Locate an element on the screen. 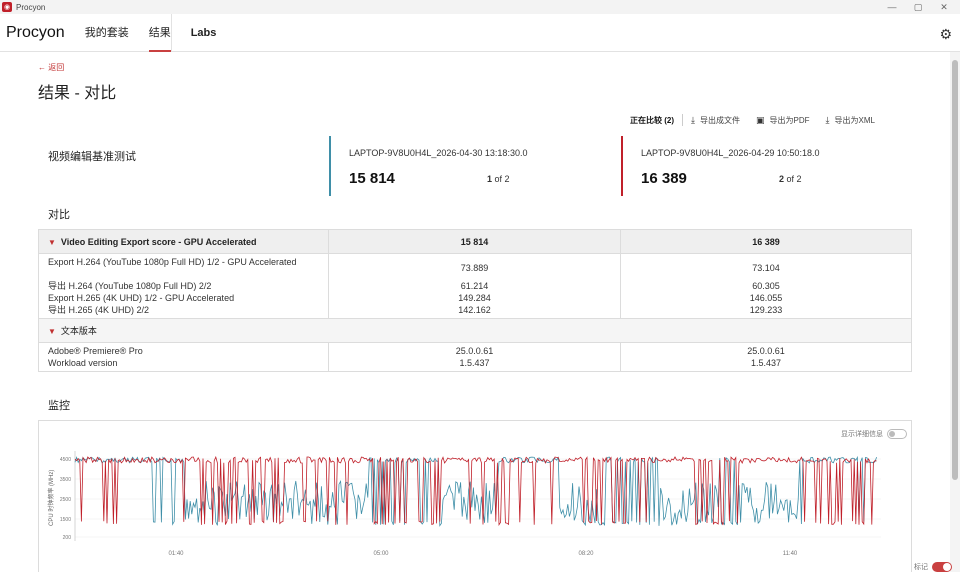 Image resolution: width=960 pixels, height=572 pixels. settings-gear-icon: ⚙ is located at coordinates (945, 34).